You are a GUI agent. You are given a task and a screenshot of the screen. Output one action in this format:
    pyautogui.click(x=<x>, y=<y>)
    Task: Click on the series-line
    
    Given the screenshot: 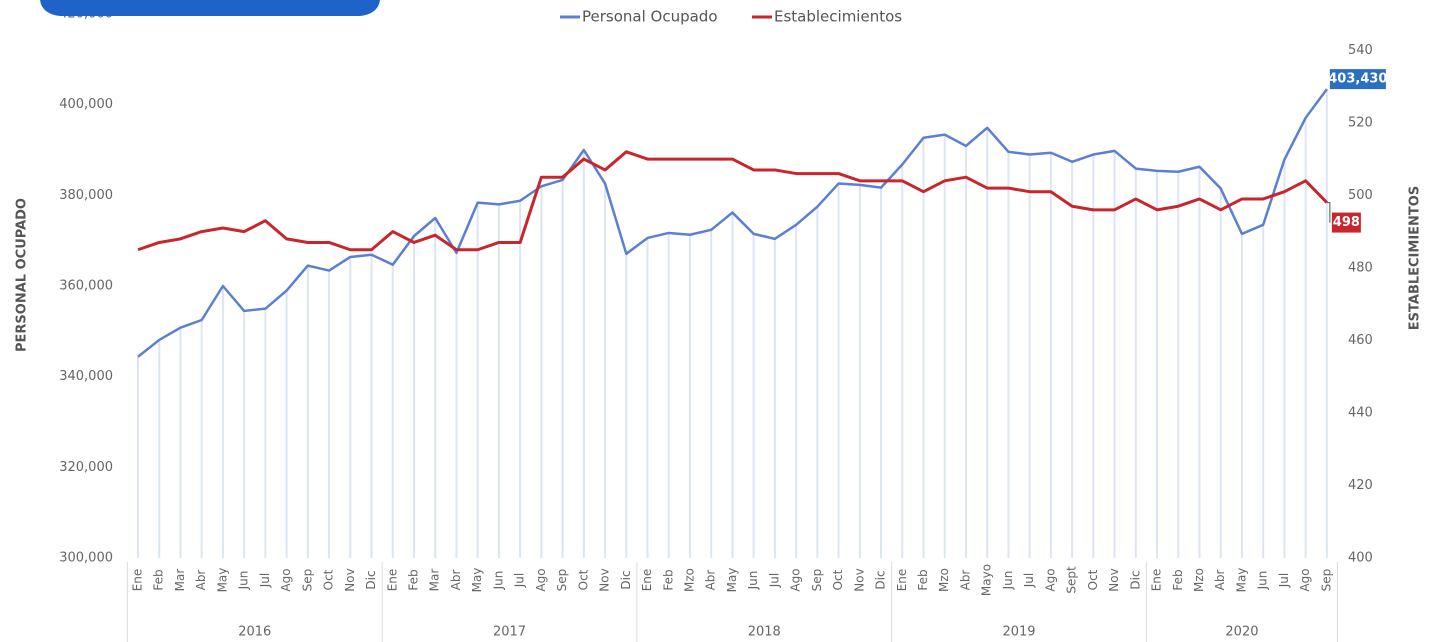 What is the action you would take?
    pyautogui.click(x=732, y=201)
    